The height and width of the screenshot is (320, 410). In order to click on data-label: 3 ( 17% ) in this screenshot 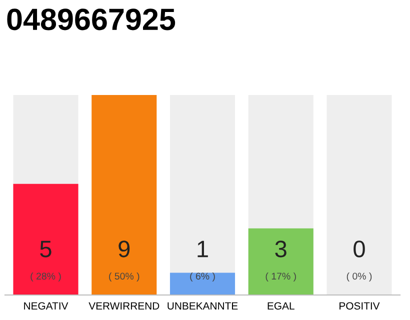, I will do `click(281, 261)`.